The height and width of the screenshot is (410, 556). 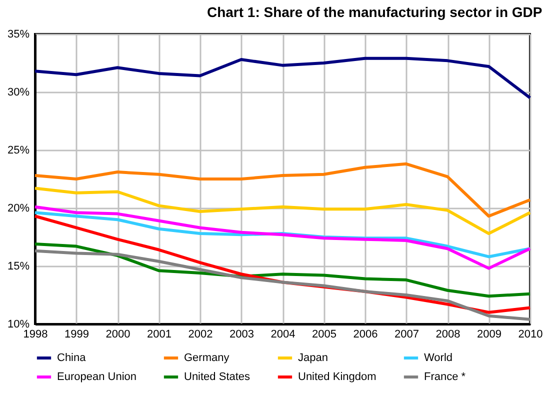 What do you see at coordinates (207, 358) in the screenshot?
I see `legend-label: Germany` at bounding box center [207, 358].